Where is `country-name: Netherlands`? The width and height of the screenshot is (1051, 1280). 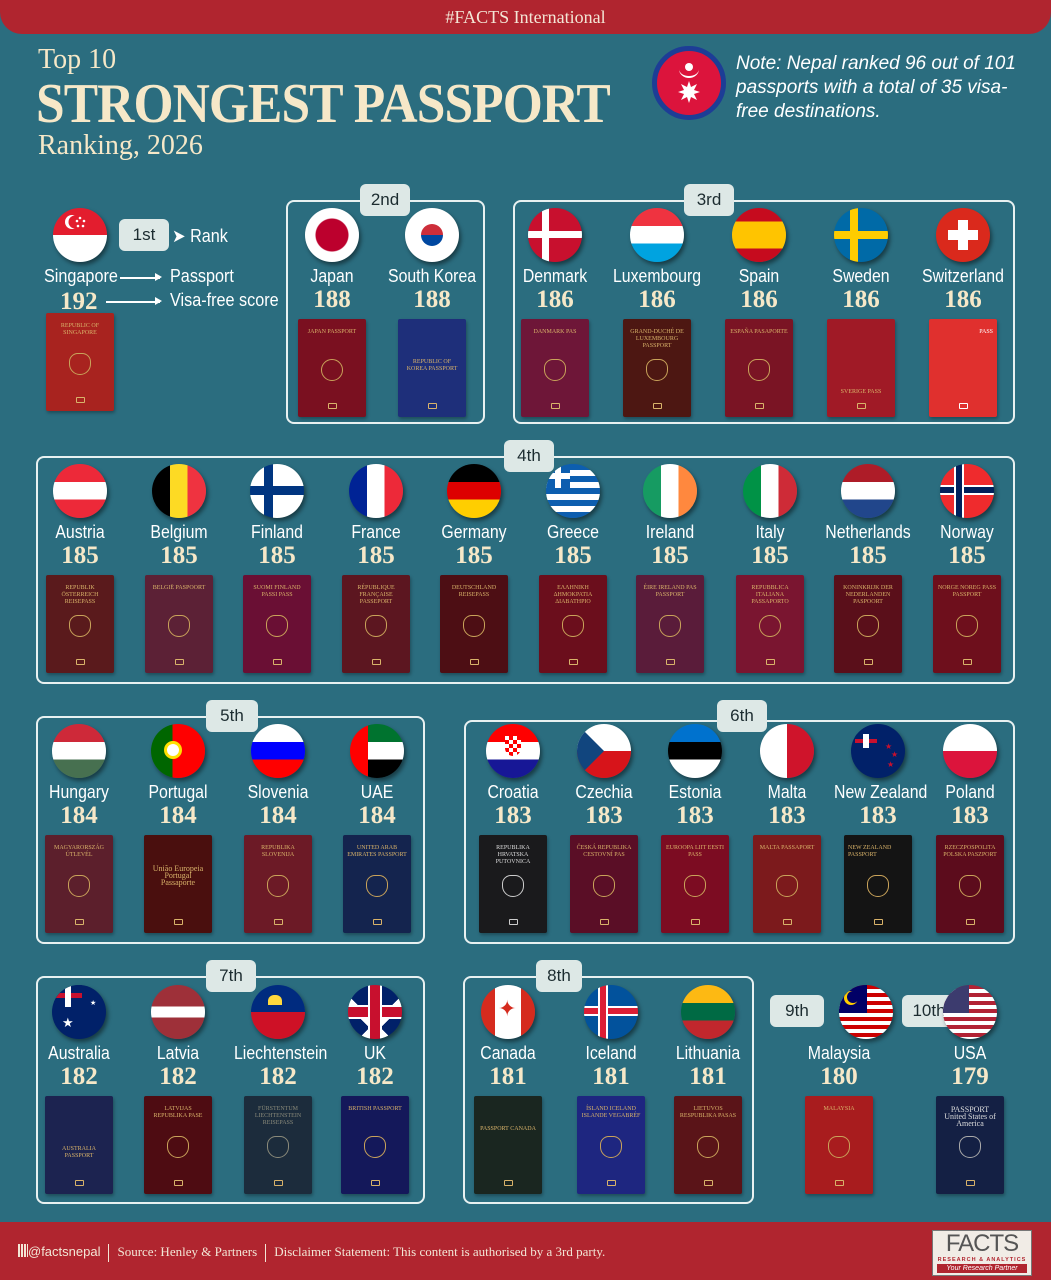 country-name: Netherlands is located at coordinates (868, 532).